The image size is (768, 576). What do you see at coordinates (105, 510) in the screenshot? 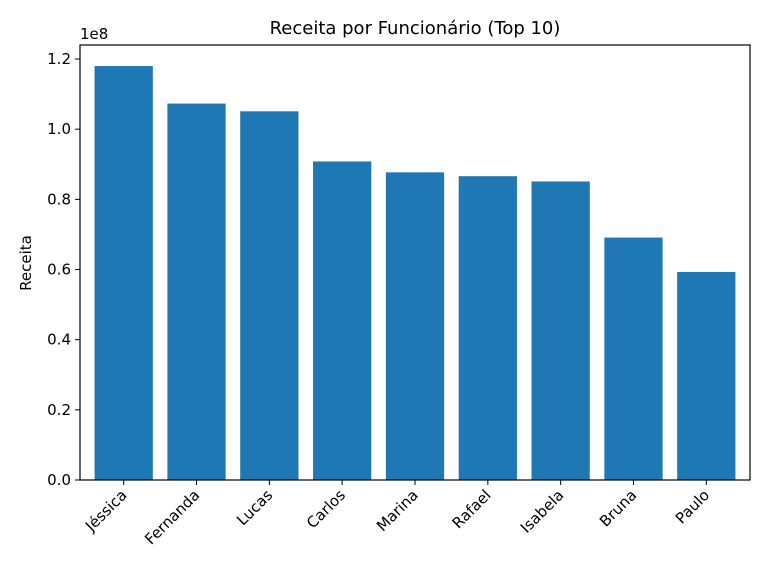
I see `x-tick-label: Jéssica` at bounding box center [105, 510].